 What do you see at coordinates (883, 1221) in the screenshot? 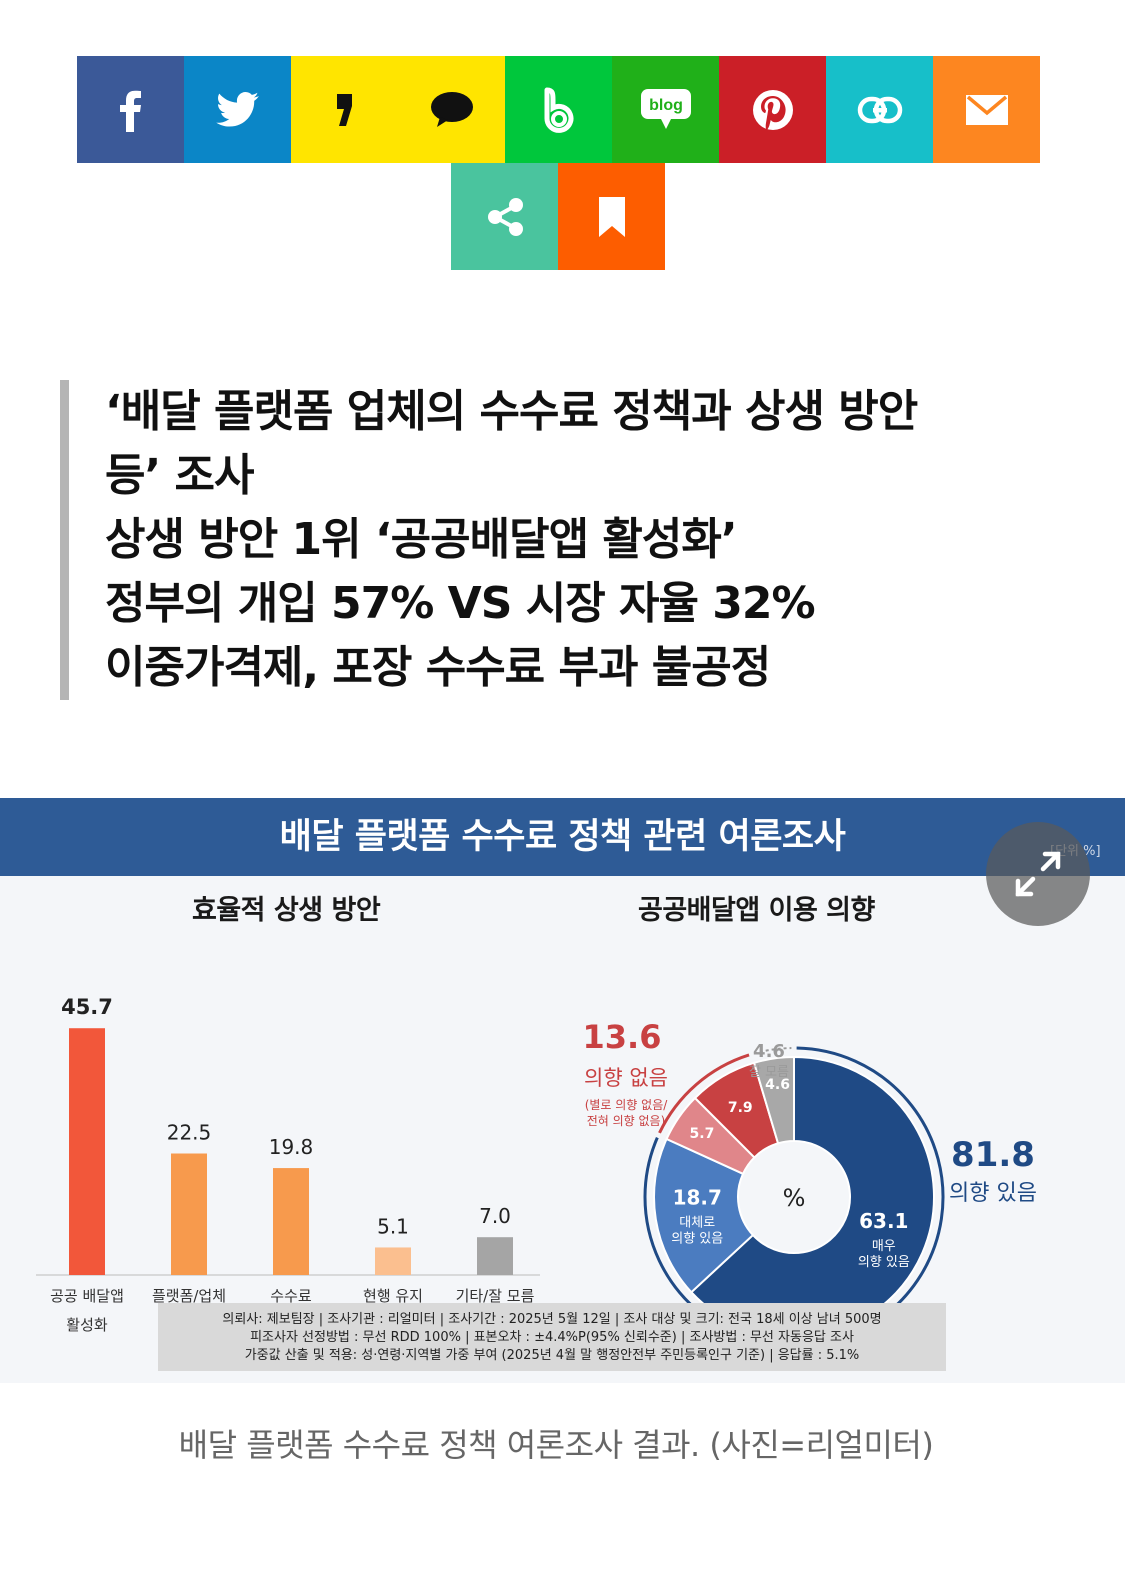
I see `slice-value-label: 63.1` at bounding box center [883, 1221].